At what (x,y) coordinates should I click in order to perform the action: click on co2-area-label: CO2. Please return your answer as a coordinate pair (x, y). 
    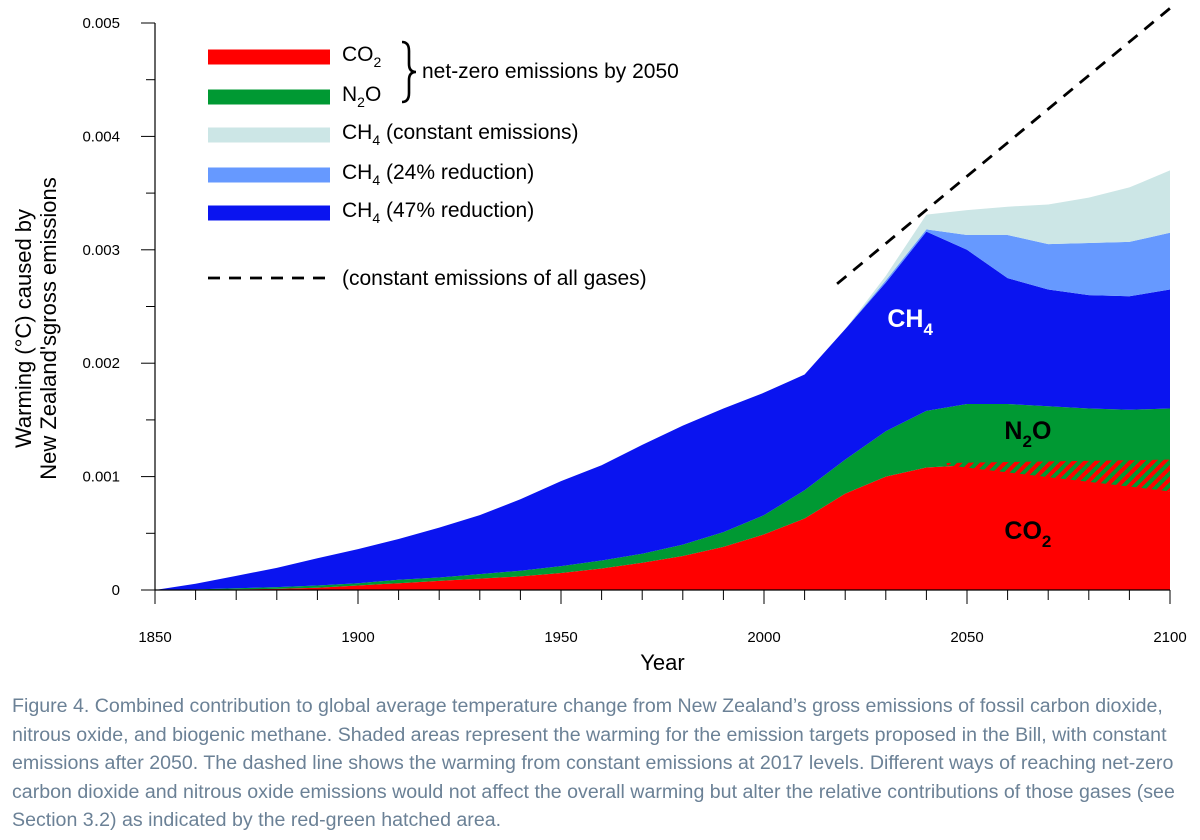
    Looking at the image, I should click on (1027, 534).